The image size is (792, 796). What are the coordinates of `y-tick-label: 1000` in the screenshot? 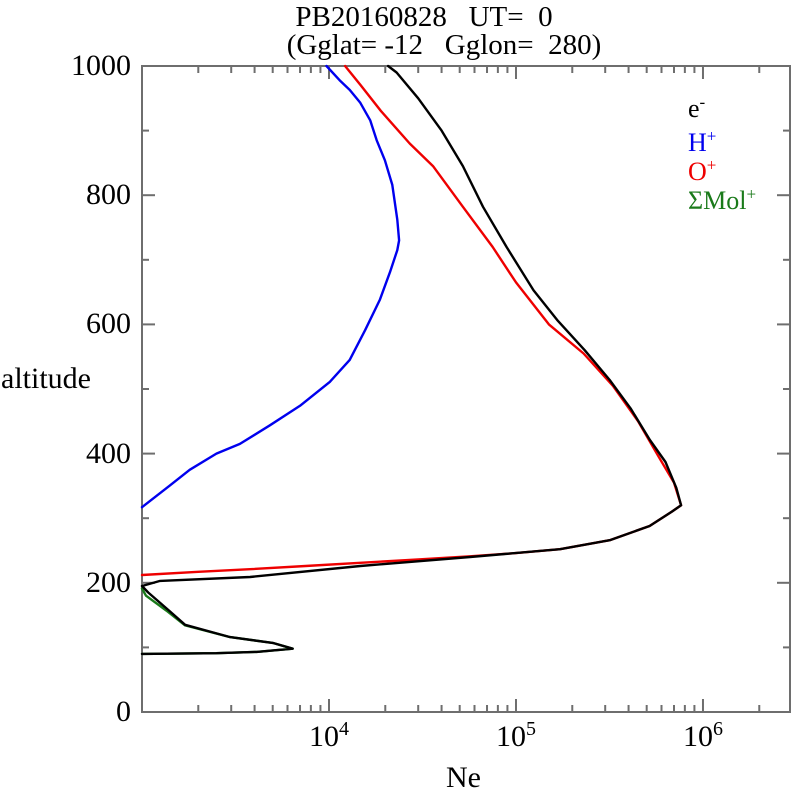 It's located at (101, 65).